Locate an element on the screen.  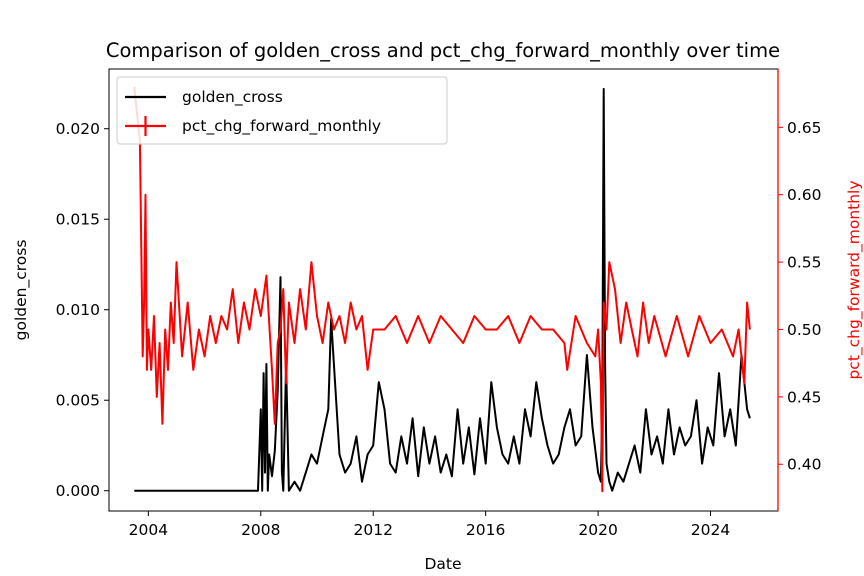
legend-label-pct-chg: pct_chg_forward_monthly is located at coordinates (281, 126).